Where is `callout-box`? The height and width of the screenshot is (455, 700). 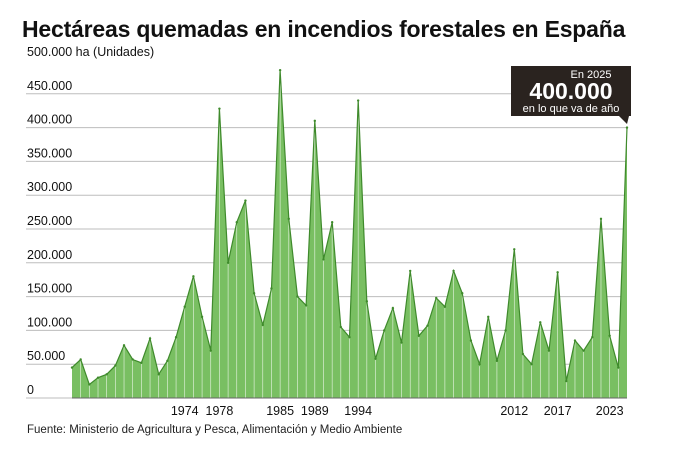
callout-box is located at coordinates (571, 95).